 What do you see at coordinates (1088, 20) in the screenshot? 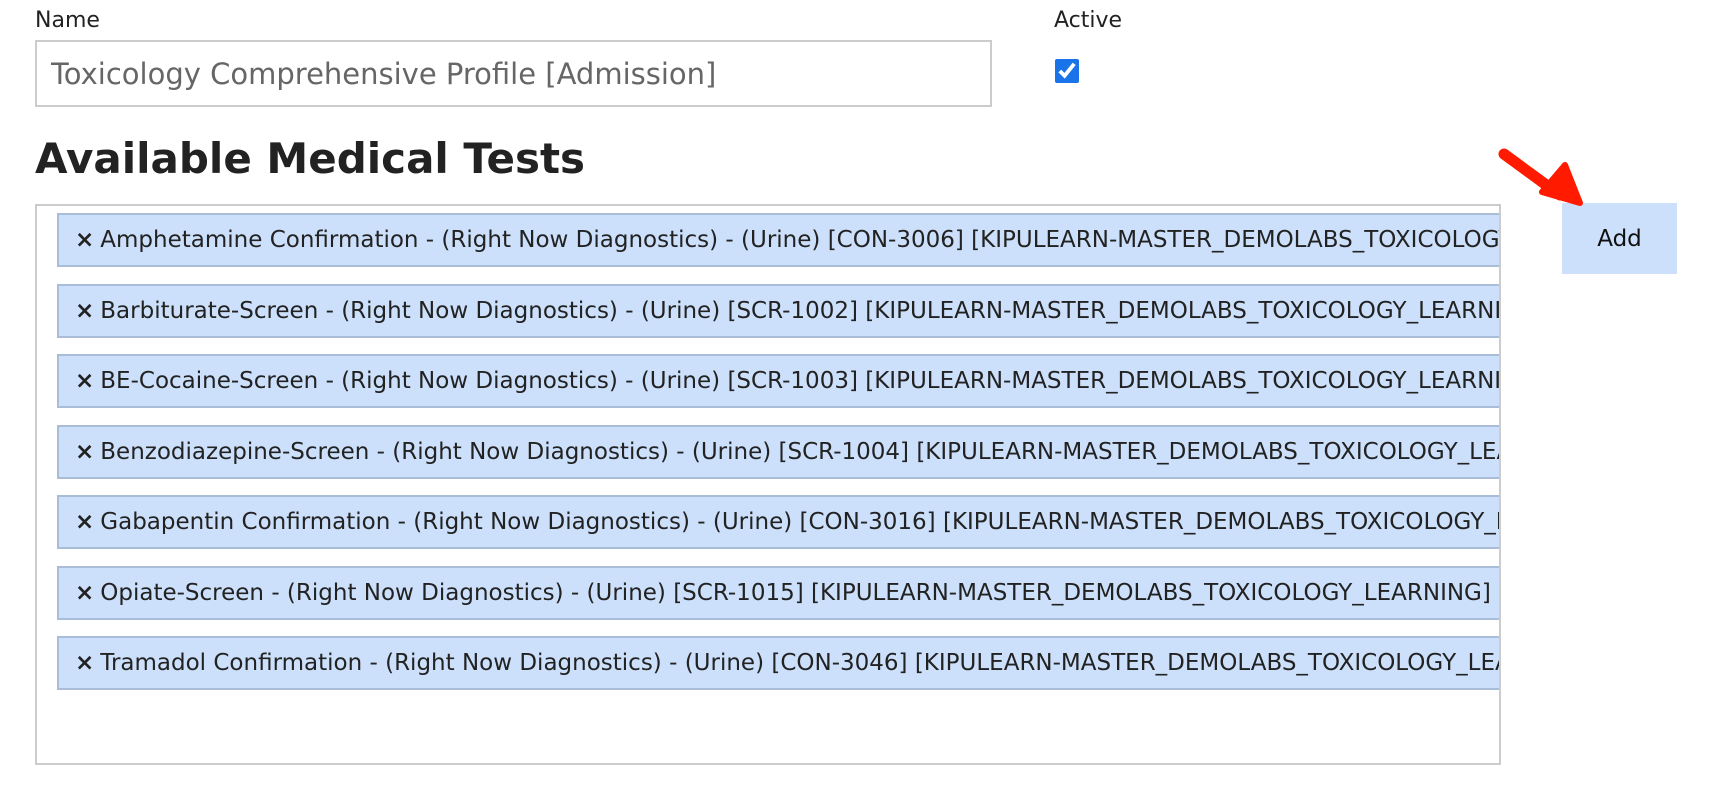
I see `active-label: Active` at bounding box center [1088, 20].